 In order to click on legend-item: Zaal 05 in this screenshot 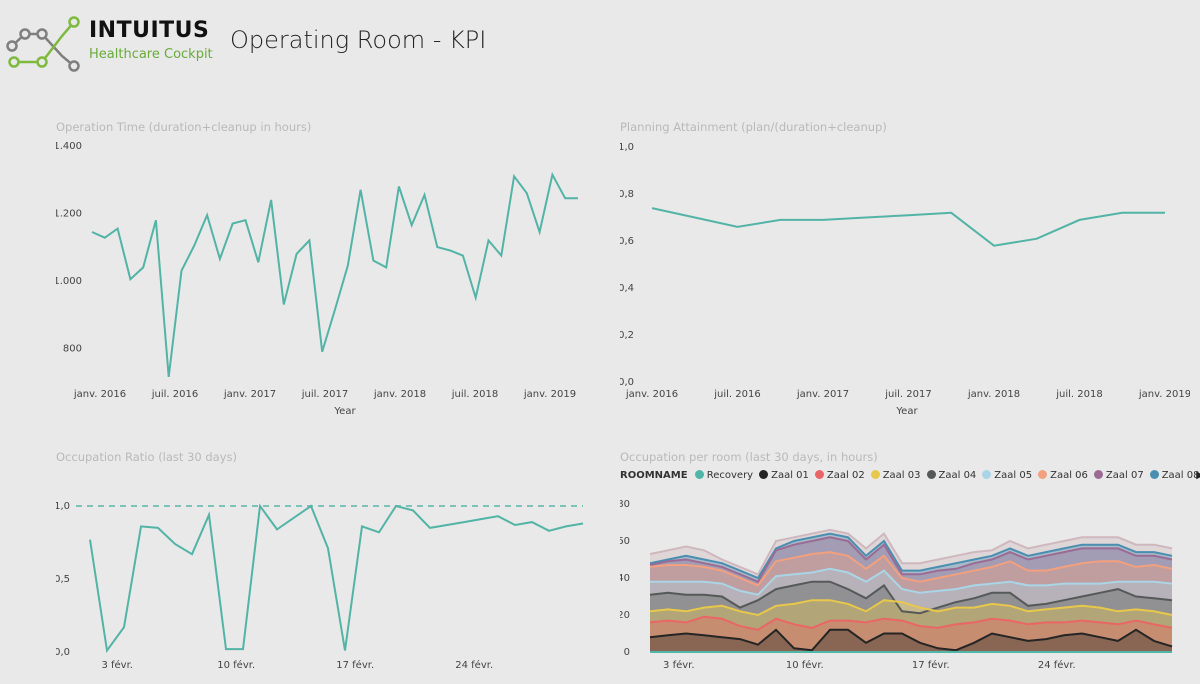, I will do `click(1007, 475)`.